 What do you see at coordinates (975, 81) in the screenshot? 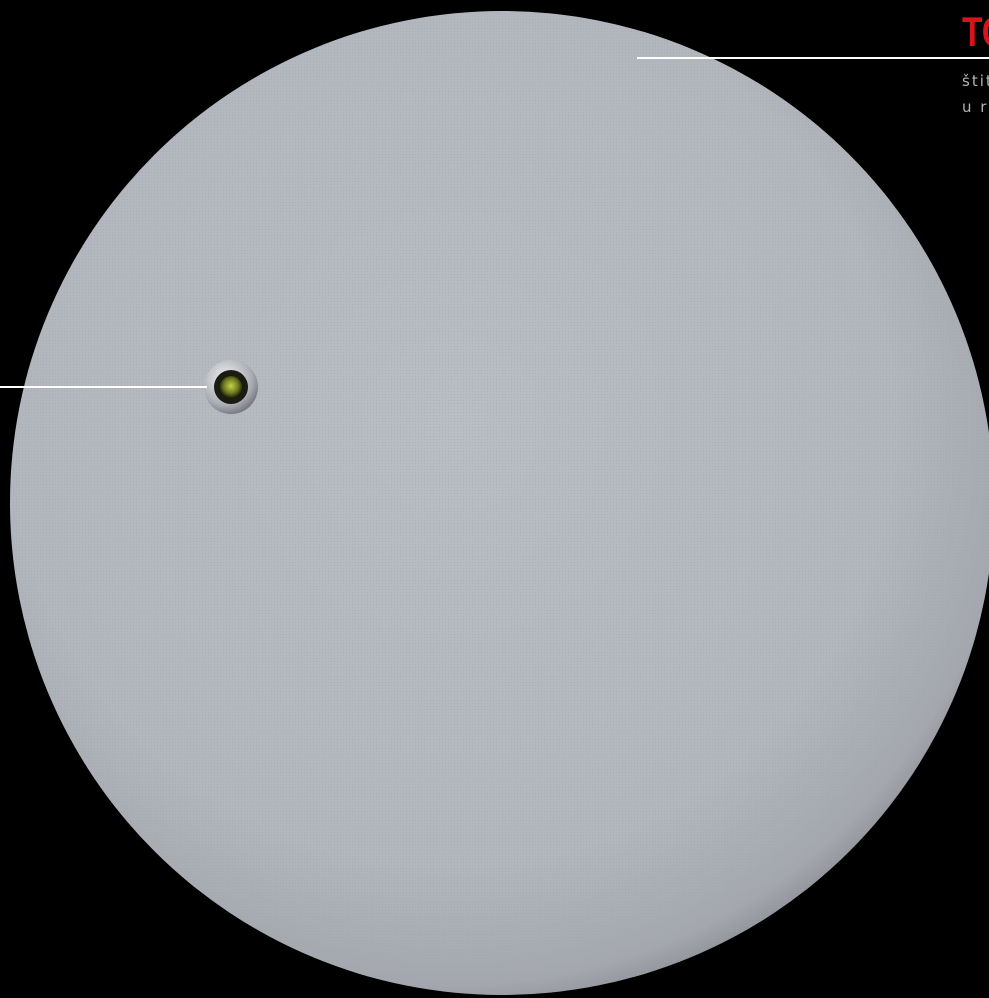
I see `callout-text: štit` at bounding box center [975, 81].